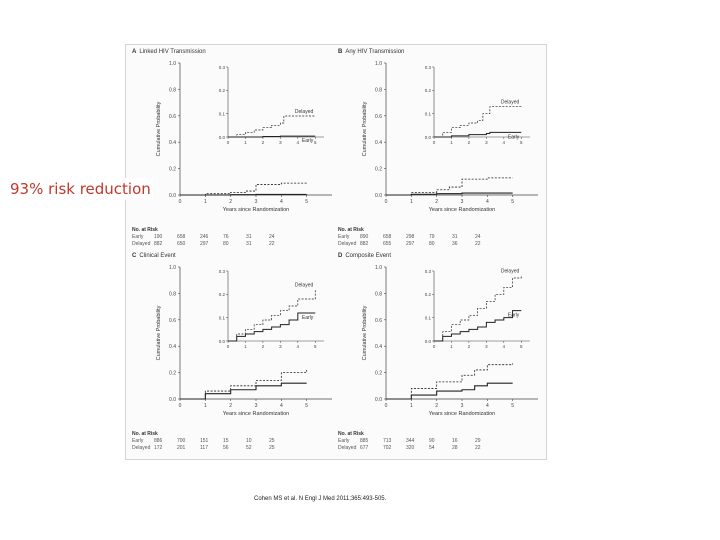 This screenshot has height=540, width=720. I want to click on inset-y-tick-label: 0.2, so click(222, 294).